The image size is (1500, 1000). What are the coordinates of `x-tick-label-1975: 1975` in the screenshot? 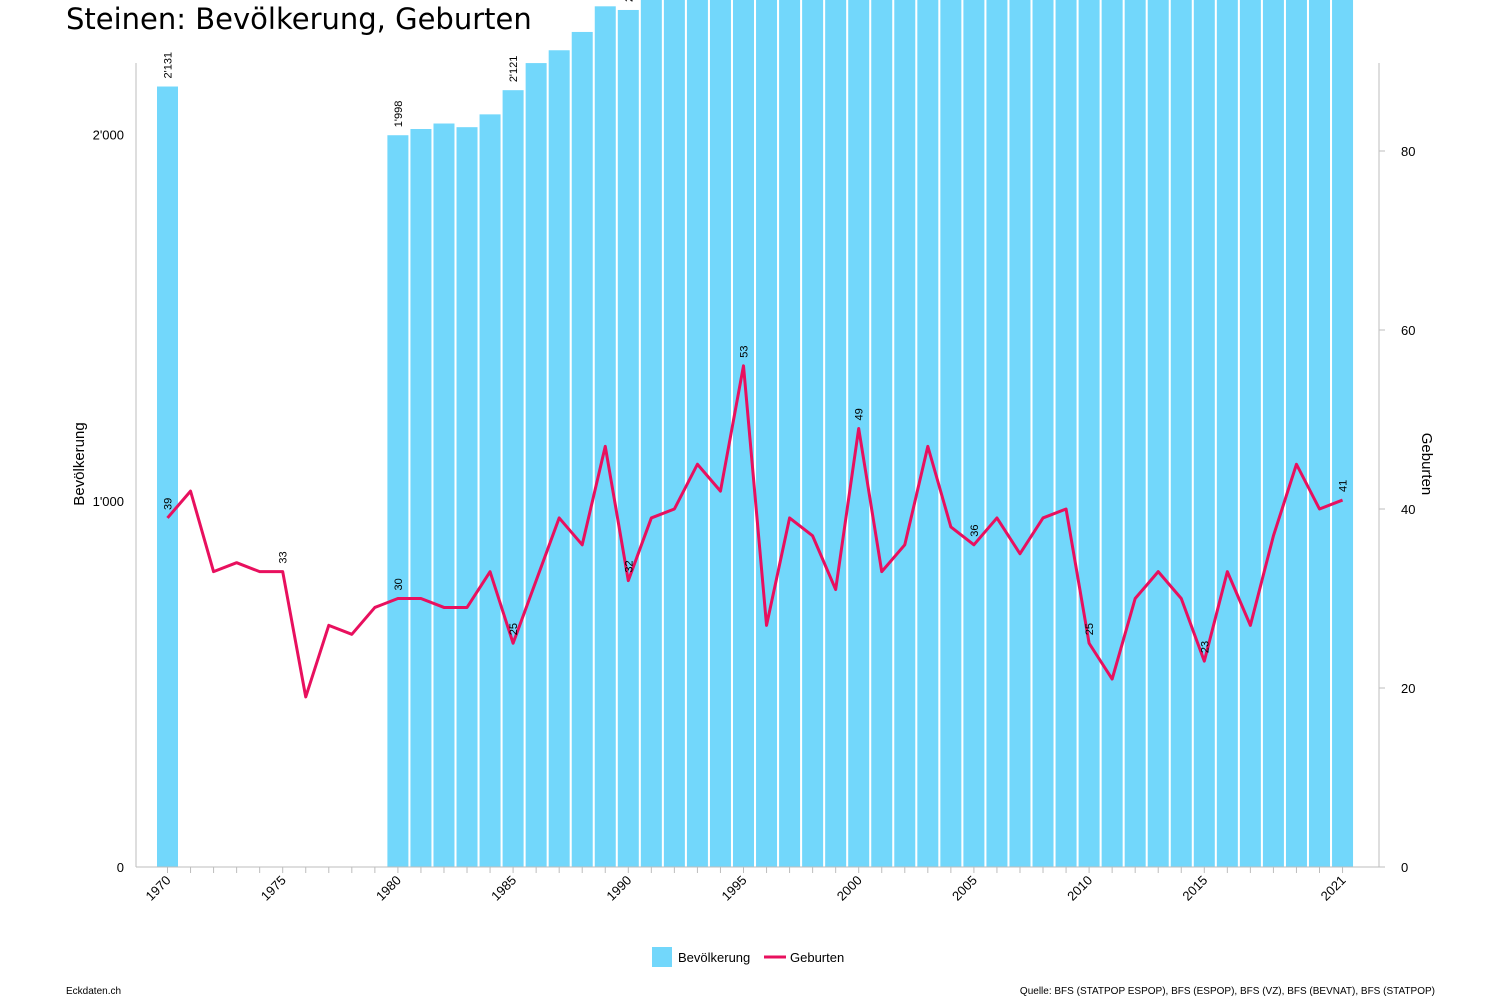 It's located at (273, 888).